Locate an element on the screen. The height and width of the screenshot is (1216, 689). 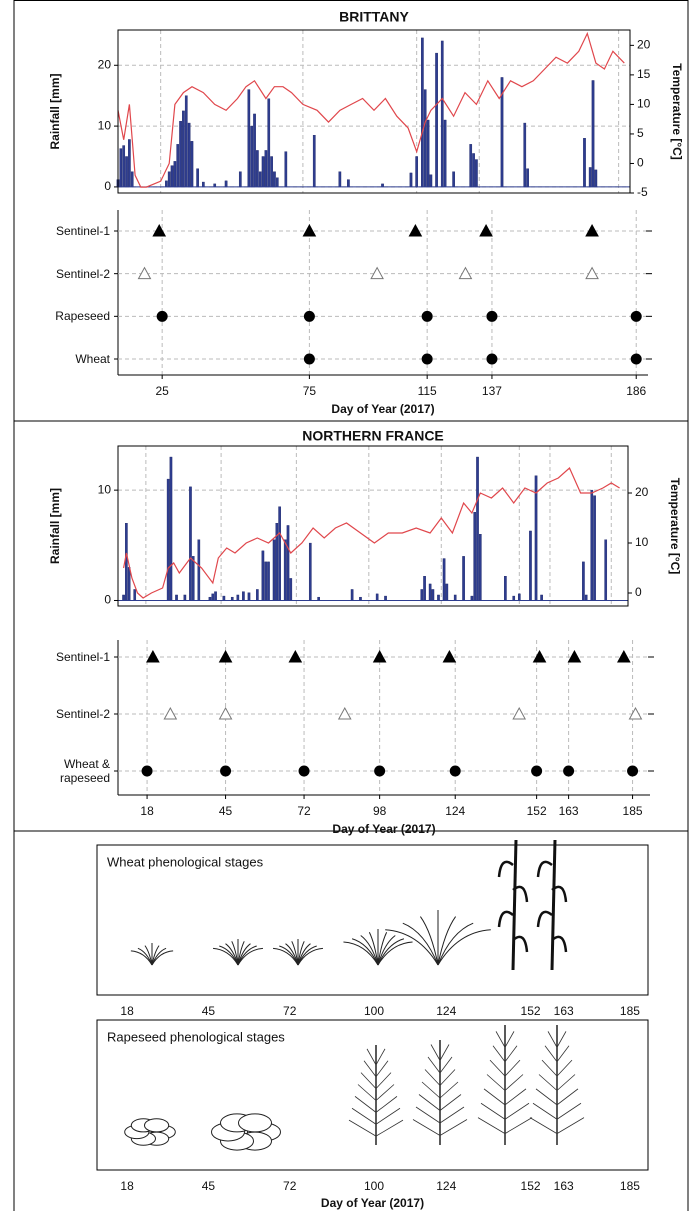
x-tick-label: 75 is located at coordinates (310, 391).